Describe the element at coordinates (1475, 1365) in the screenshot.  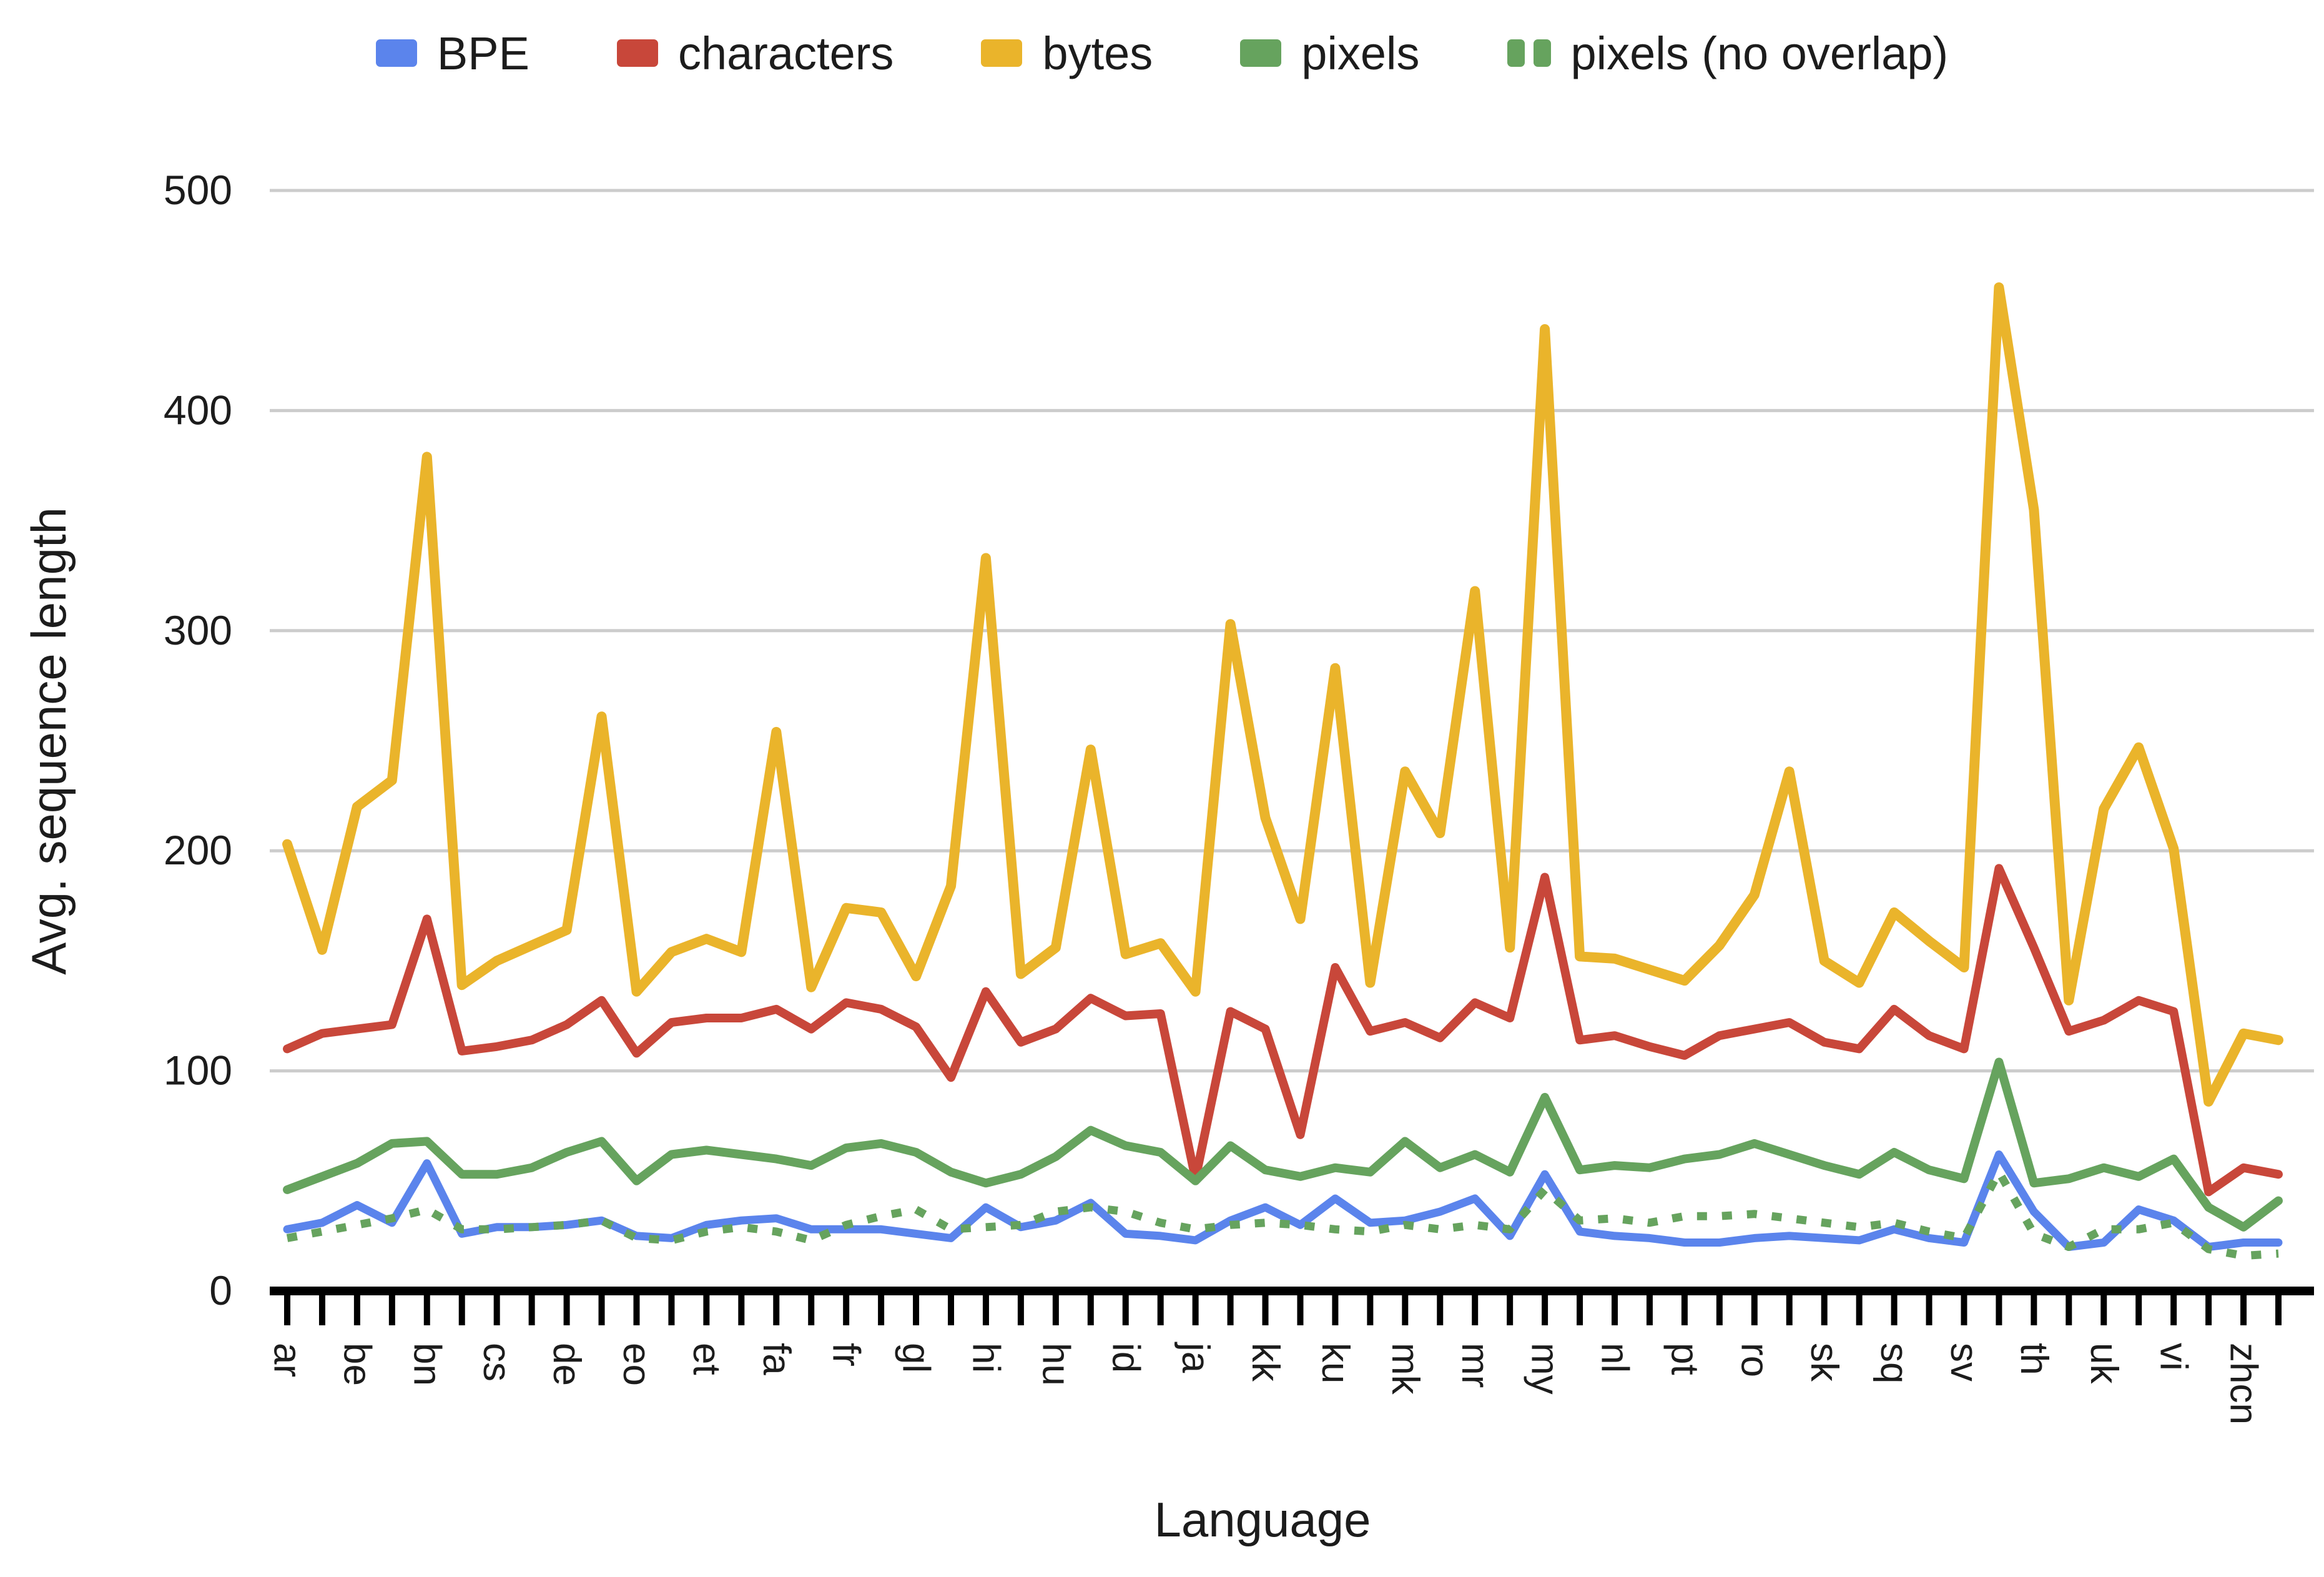
I see `x-tick-label: mr` at that location.